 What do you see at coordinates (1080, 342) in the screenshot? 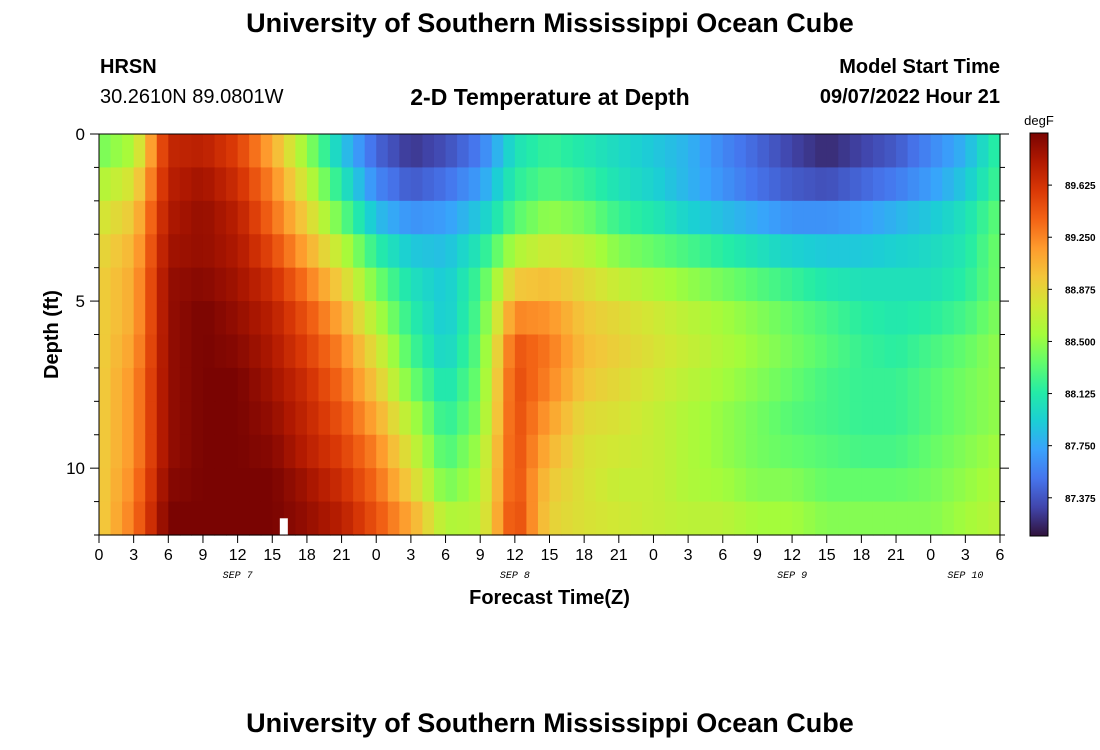
I see `colorbar-tick-label: 88.500` at bounding box center [1080, 342].